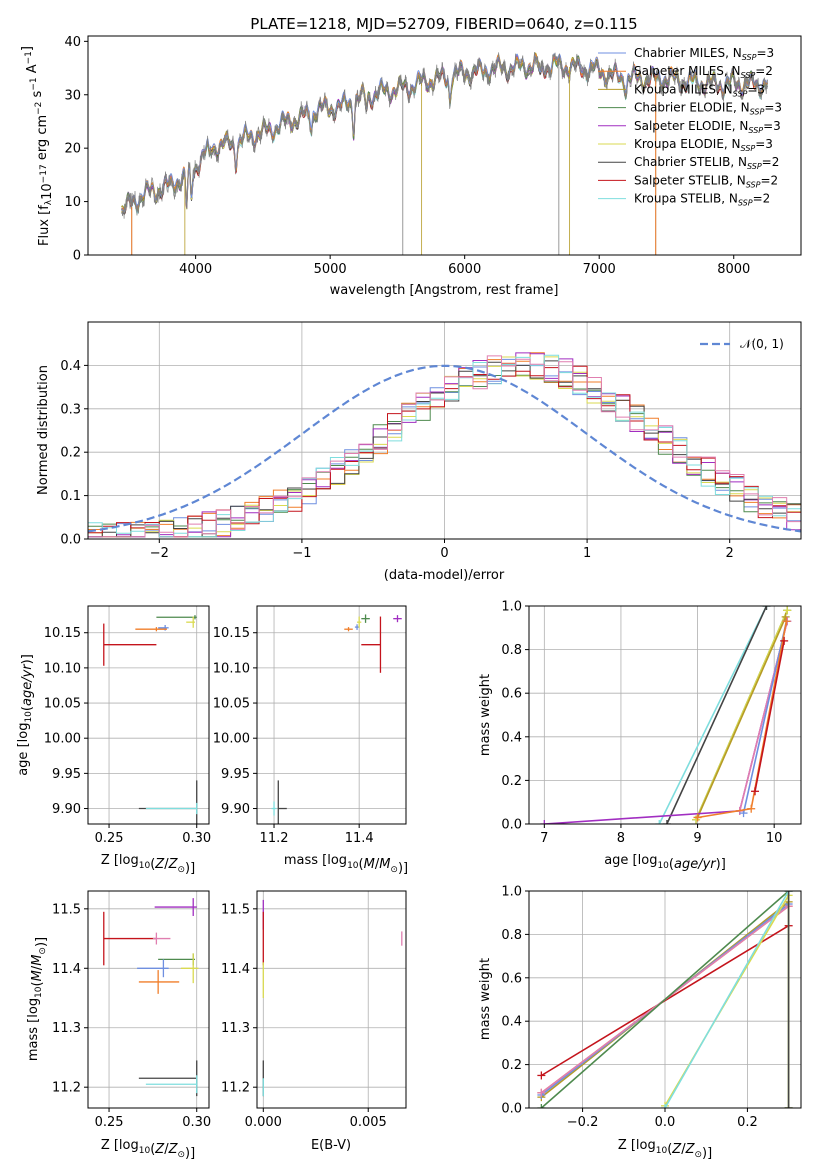 The width and height of the screenshot is (819, 1170). Describe the element at coordinates (691, 126) in the screenshot. I see `legend-text: Salpeter ELODIE, N` at that location.